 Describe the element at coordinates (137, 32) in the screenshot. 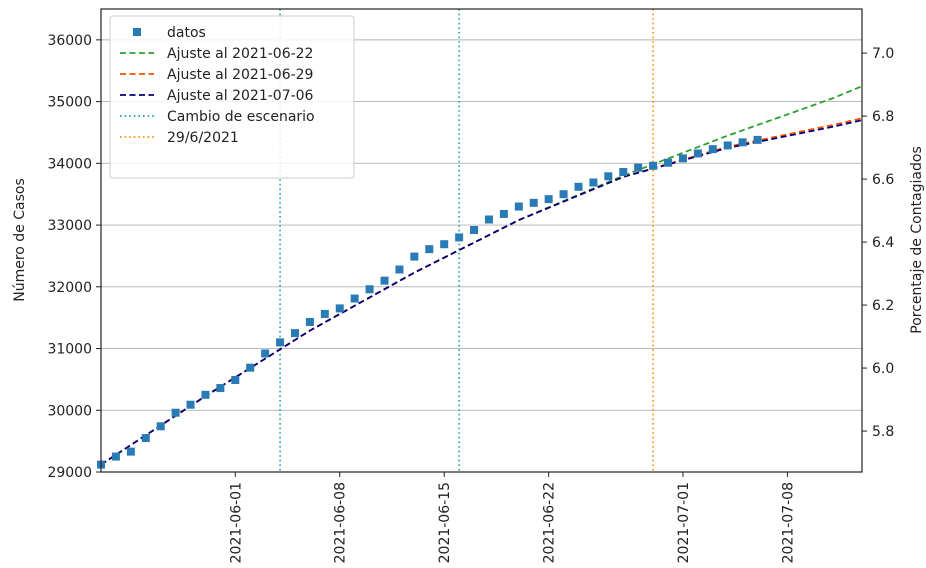

I see `legend-marker-square` at that location.